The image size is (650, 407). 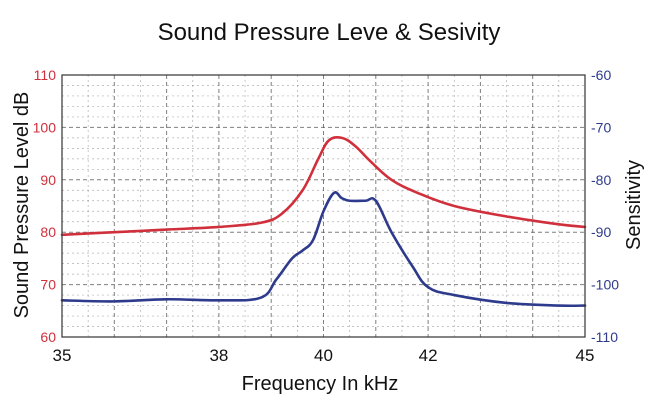 I want to click on y-left-tick-label: 110, so click(x=45, y=75).